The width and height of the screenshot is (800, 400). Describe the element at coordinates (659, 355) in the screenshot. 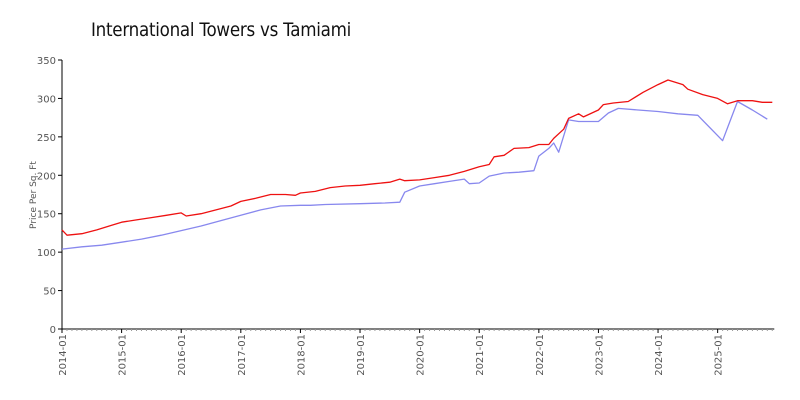

I see `x-tick-label: 2024-01` at that location.